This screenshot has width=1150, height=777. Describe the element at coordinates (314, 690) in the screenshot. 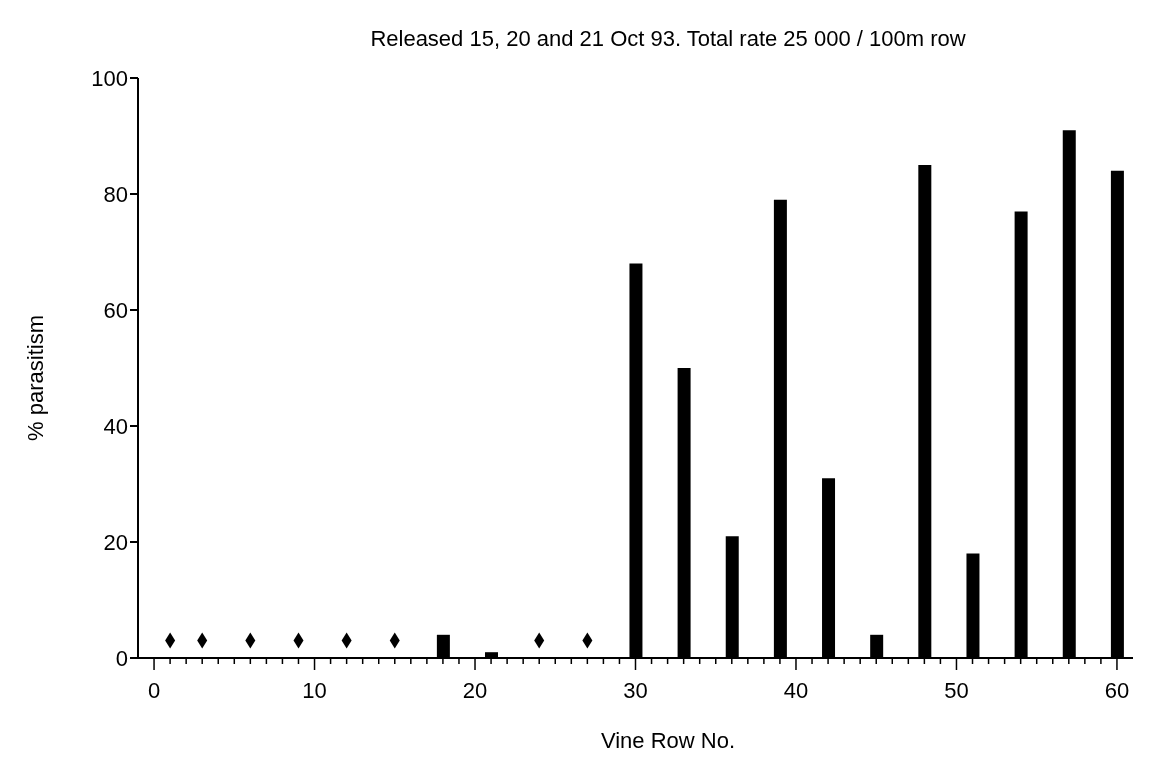

I see `x-tick-label: 10` at that location.